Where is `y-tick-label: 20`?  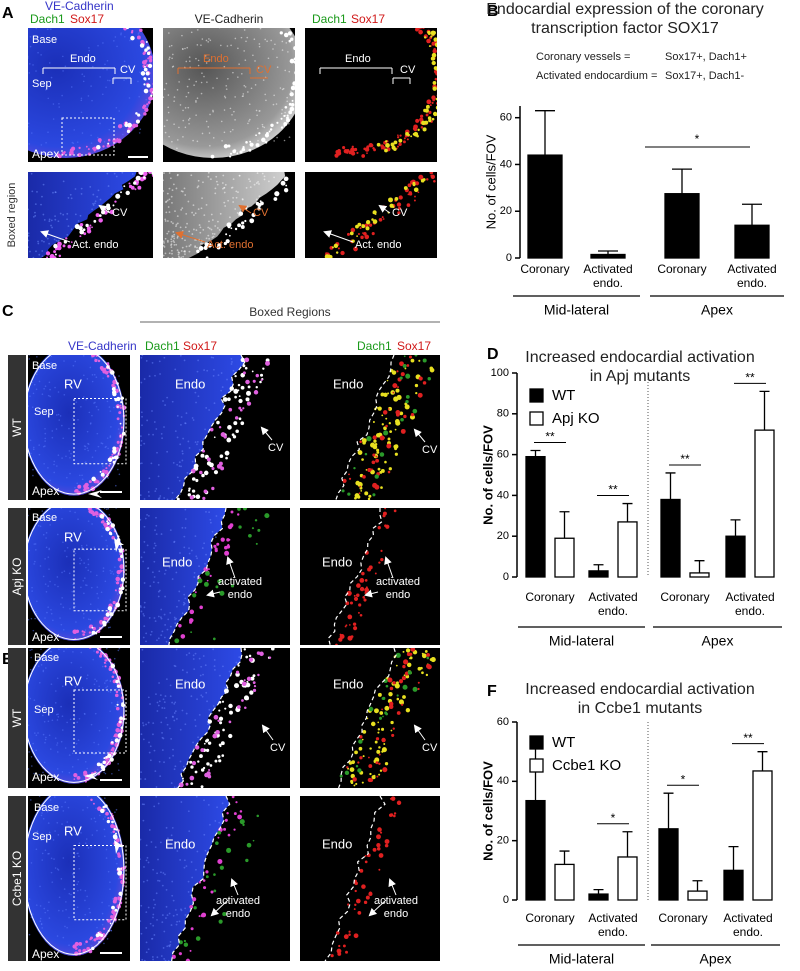 y-tick-label: 20 is located at coordinates (503, 536).